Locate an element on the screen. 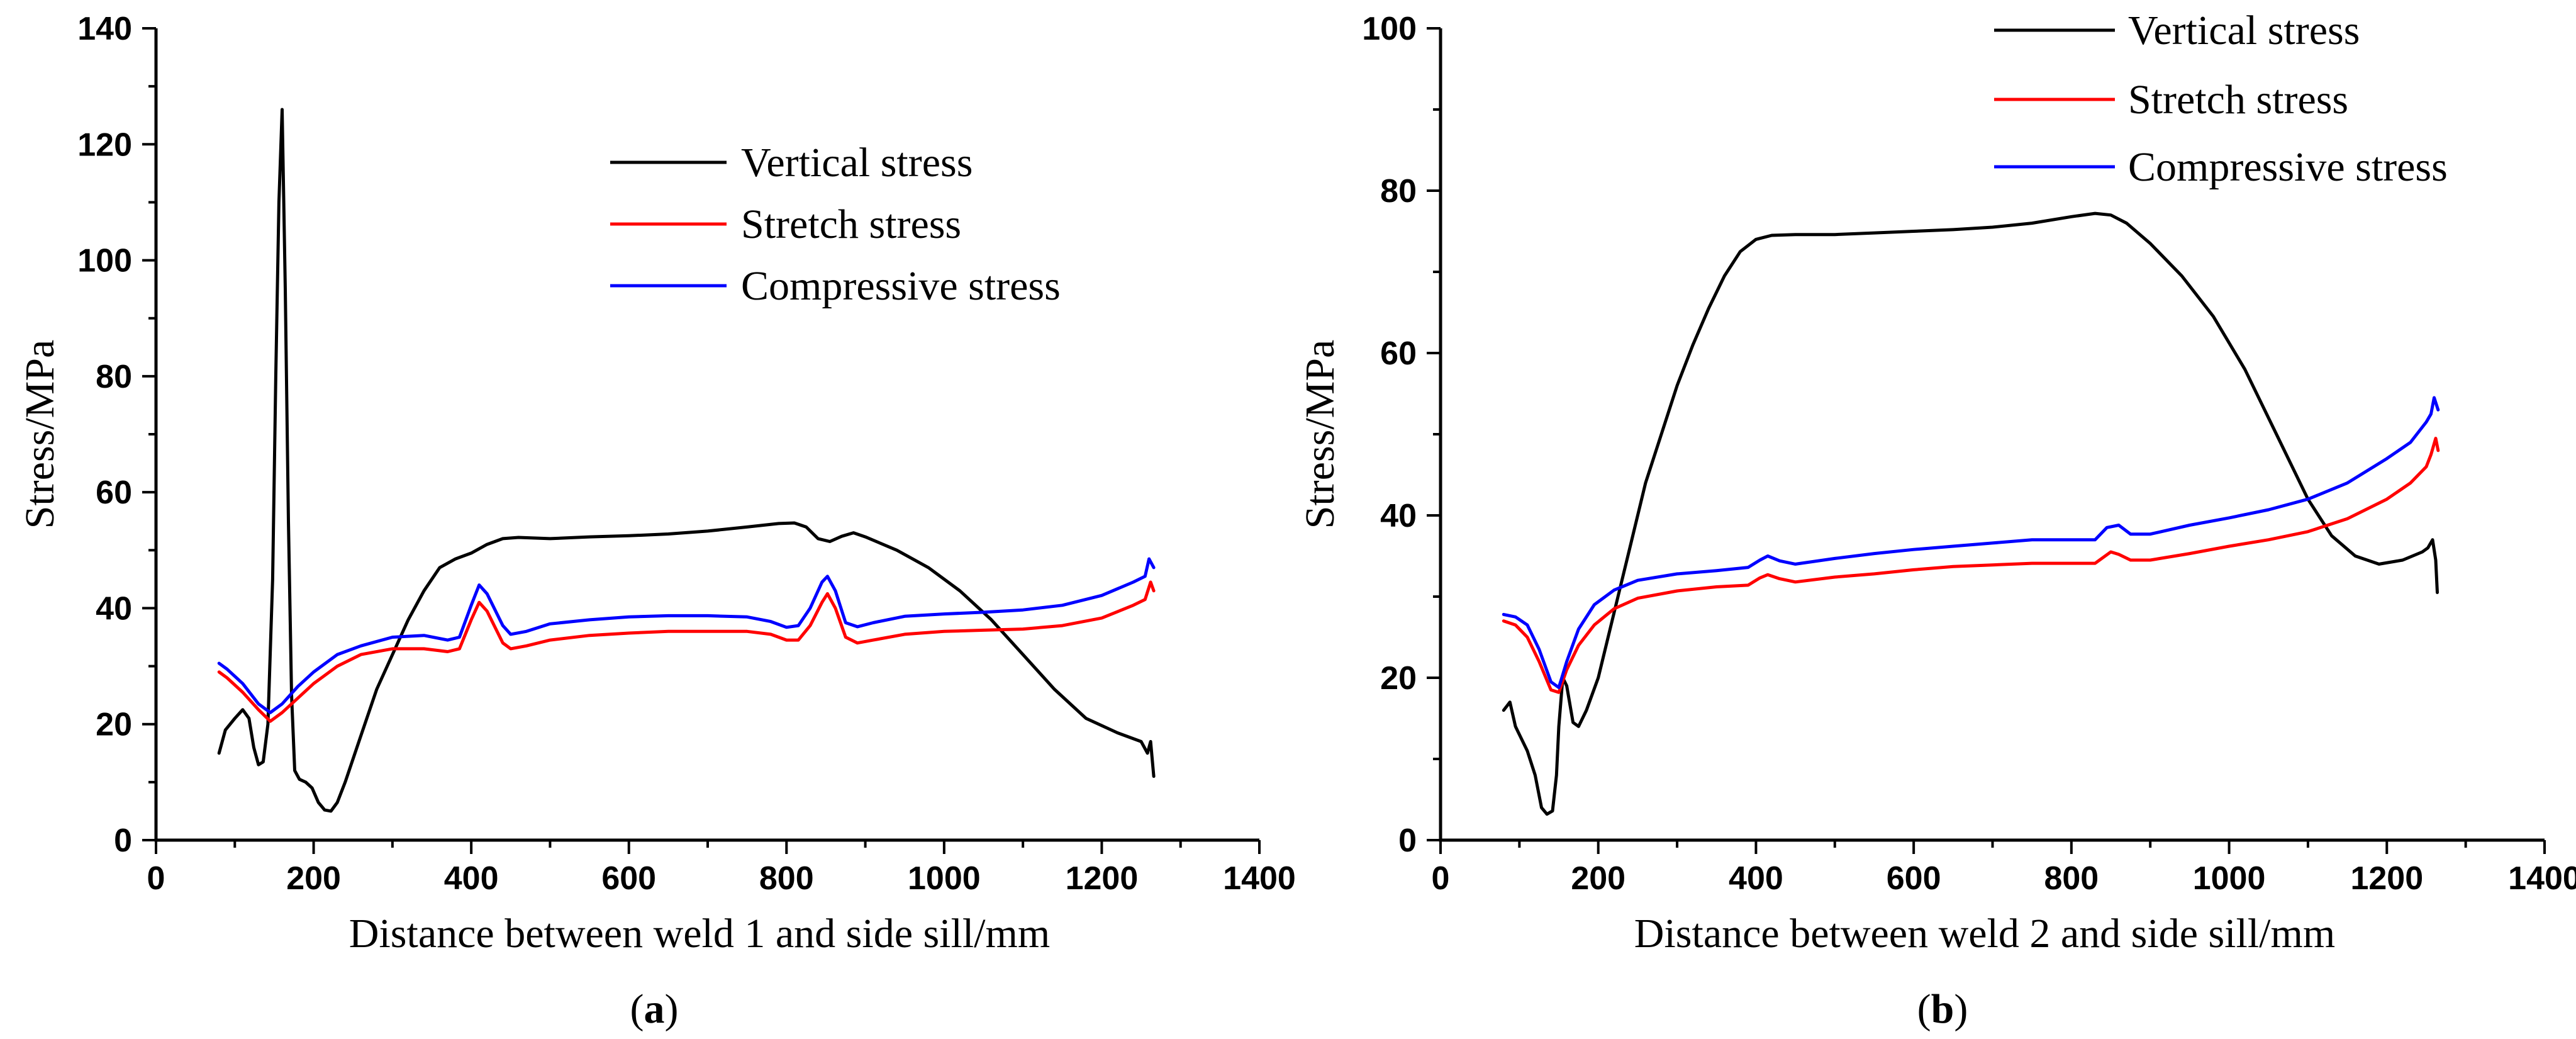 The height and width of the screenshot is (1039, 2576). chart-a-x-tick-label: 800 is located at coordinates (786, 878).